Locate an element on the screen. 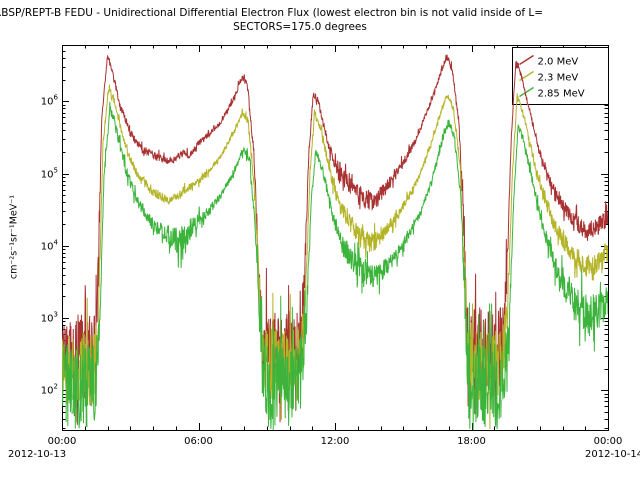 The image size is (640, 480). x-tick-label: 12:00 is located at coordinates (335, 441).